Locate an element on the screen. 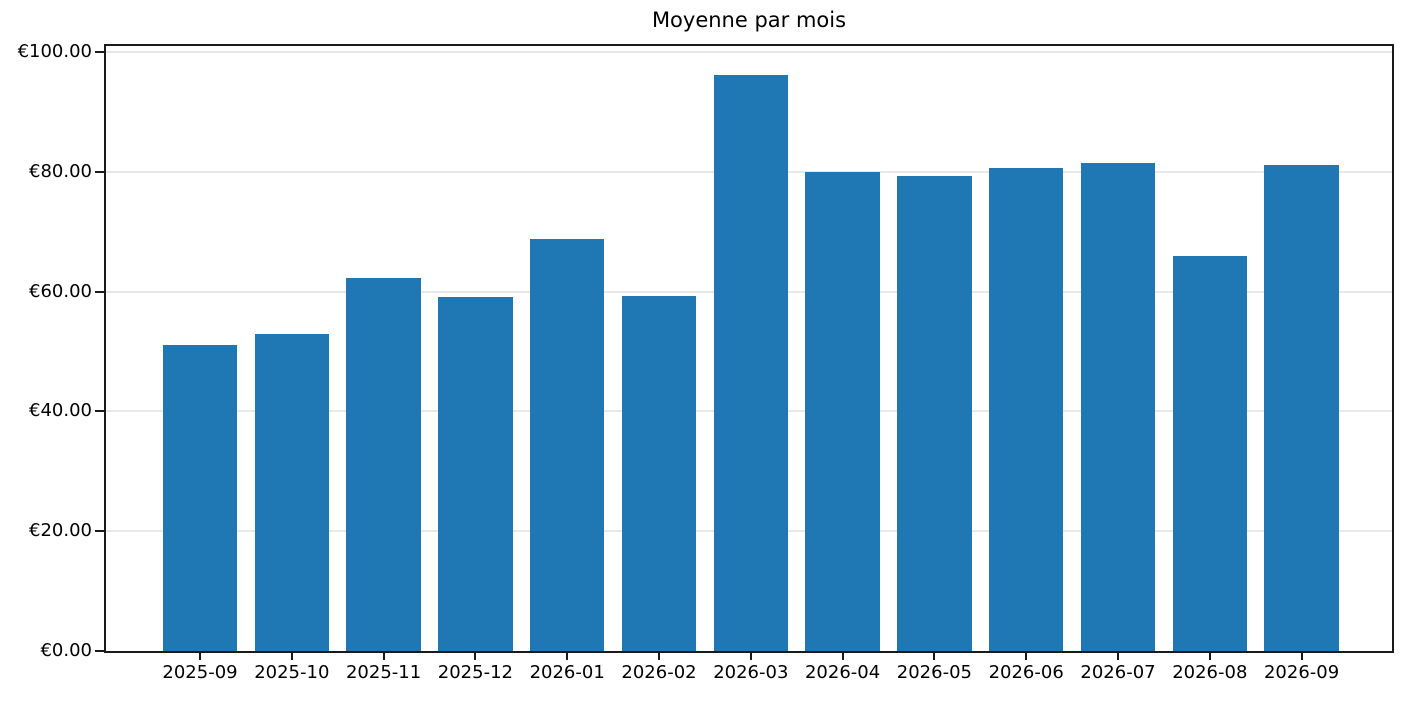  x-tick-label: 2026-04 is located at coordinates (842, 672).